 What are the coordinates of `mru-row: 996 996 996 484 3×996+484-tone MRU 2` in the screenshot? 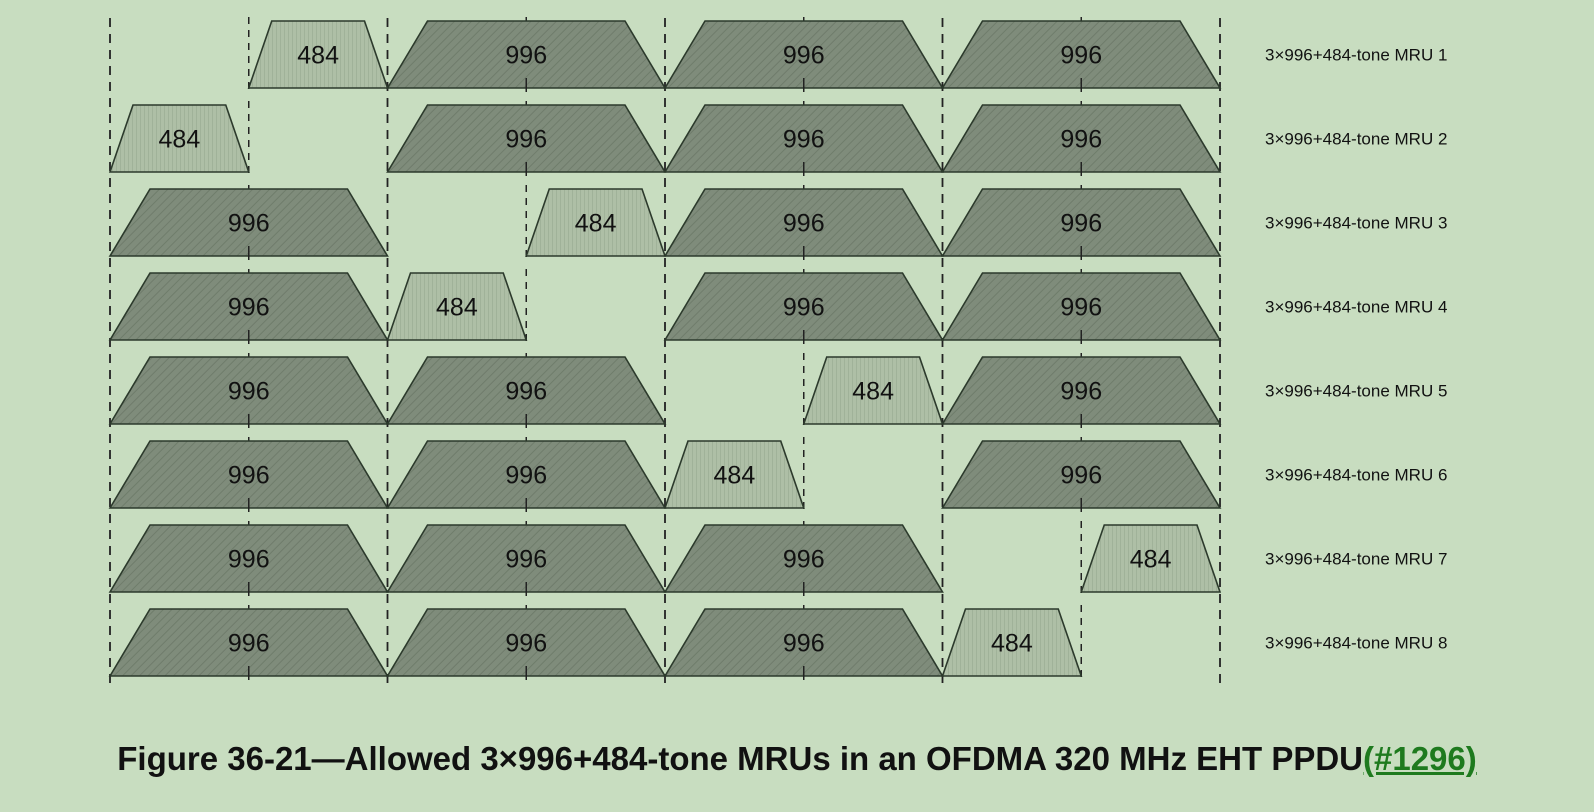 It's located at (777, 138).